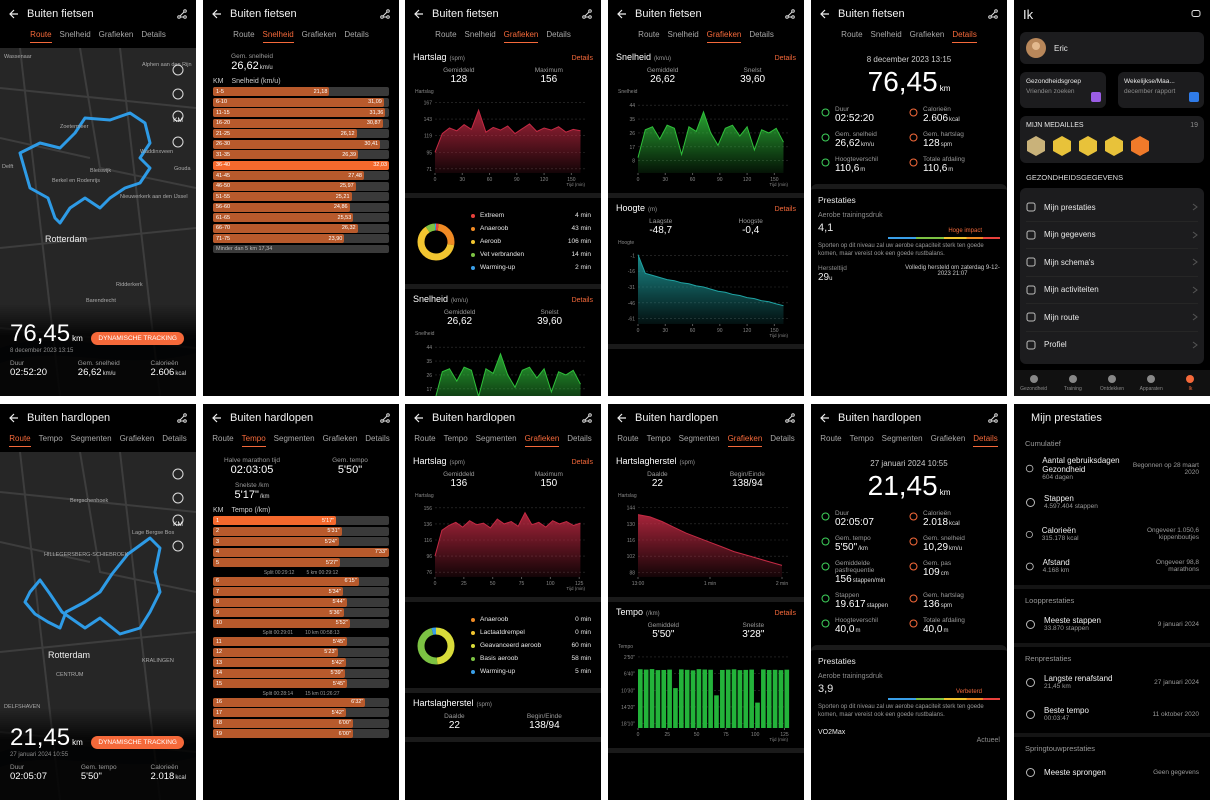 The height and width of the screenshot is (800, 1210). I want to click on nav-item: Ontdekken, so click(1111, 383).